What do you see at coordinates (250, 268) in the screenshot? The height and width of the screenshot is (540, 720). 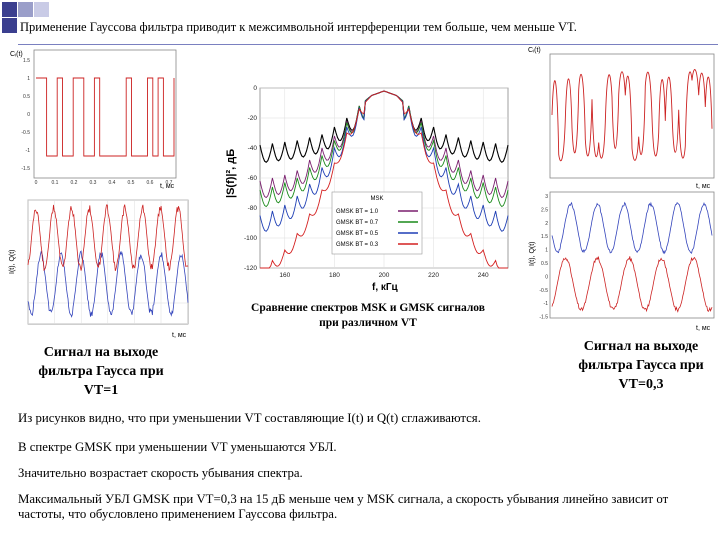 I see `y-tick-label: -120` at bounding box center [250, 268].